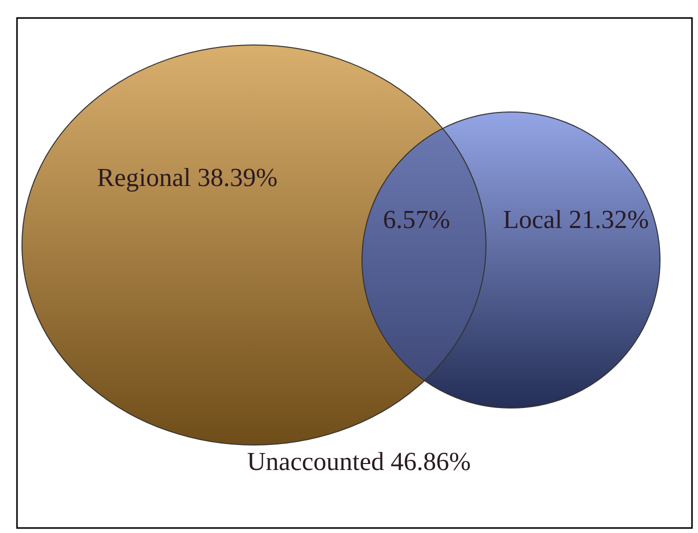 The width and height of the screenshot is (698, 533). Describe the element at coordinates (319, 461) in the screenshot. I see `category-label: Unaccounted` at that location.